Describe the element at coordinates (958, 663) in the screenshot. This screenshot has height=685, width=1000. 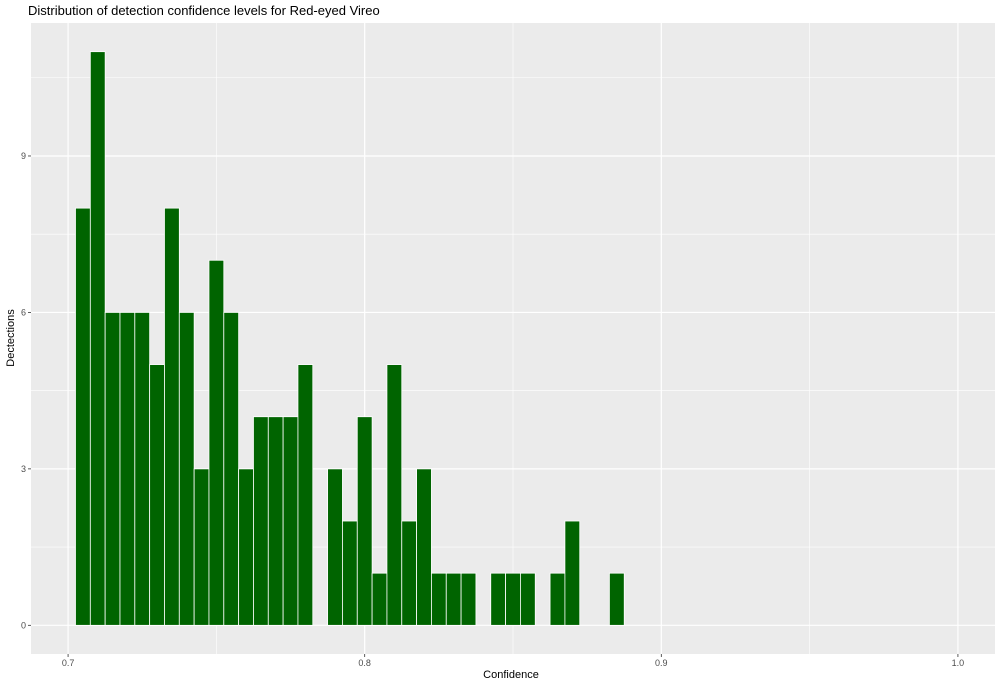
I see `x-tick-label: 1.0` at that location.